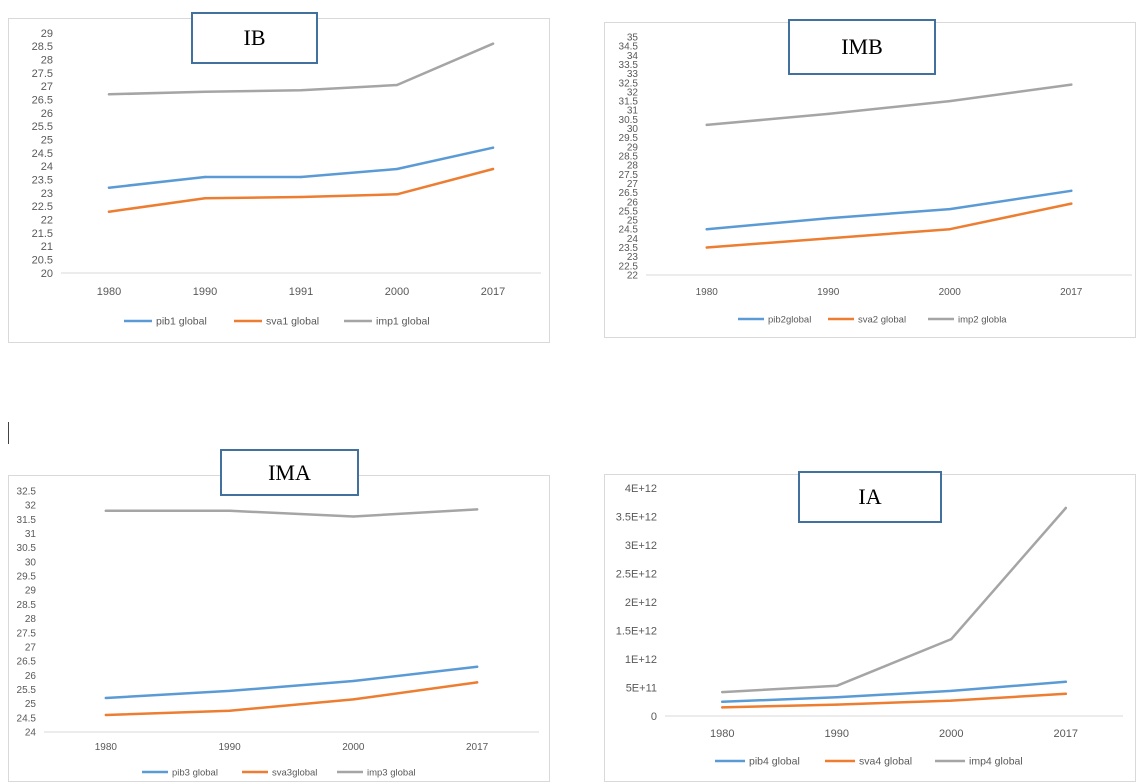 The width and height of the screenshot is (1136, 783). Describe the element at coordinates (894, 700) in the screenshot. I see `series-line-sva4-global` at that location.